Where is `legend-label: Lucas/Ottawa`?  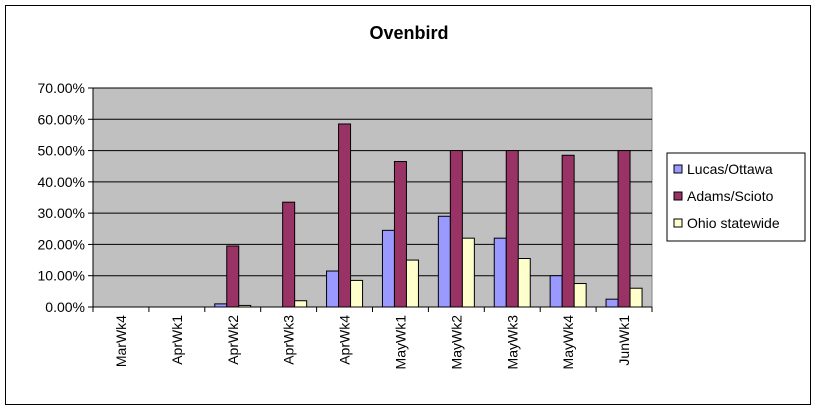
legend-label: Lucas/Ottawa is located at coordinates (730, 169).